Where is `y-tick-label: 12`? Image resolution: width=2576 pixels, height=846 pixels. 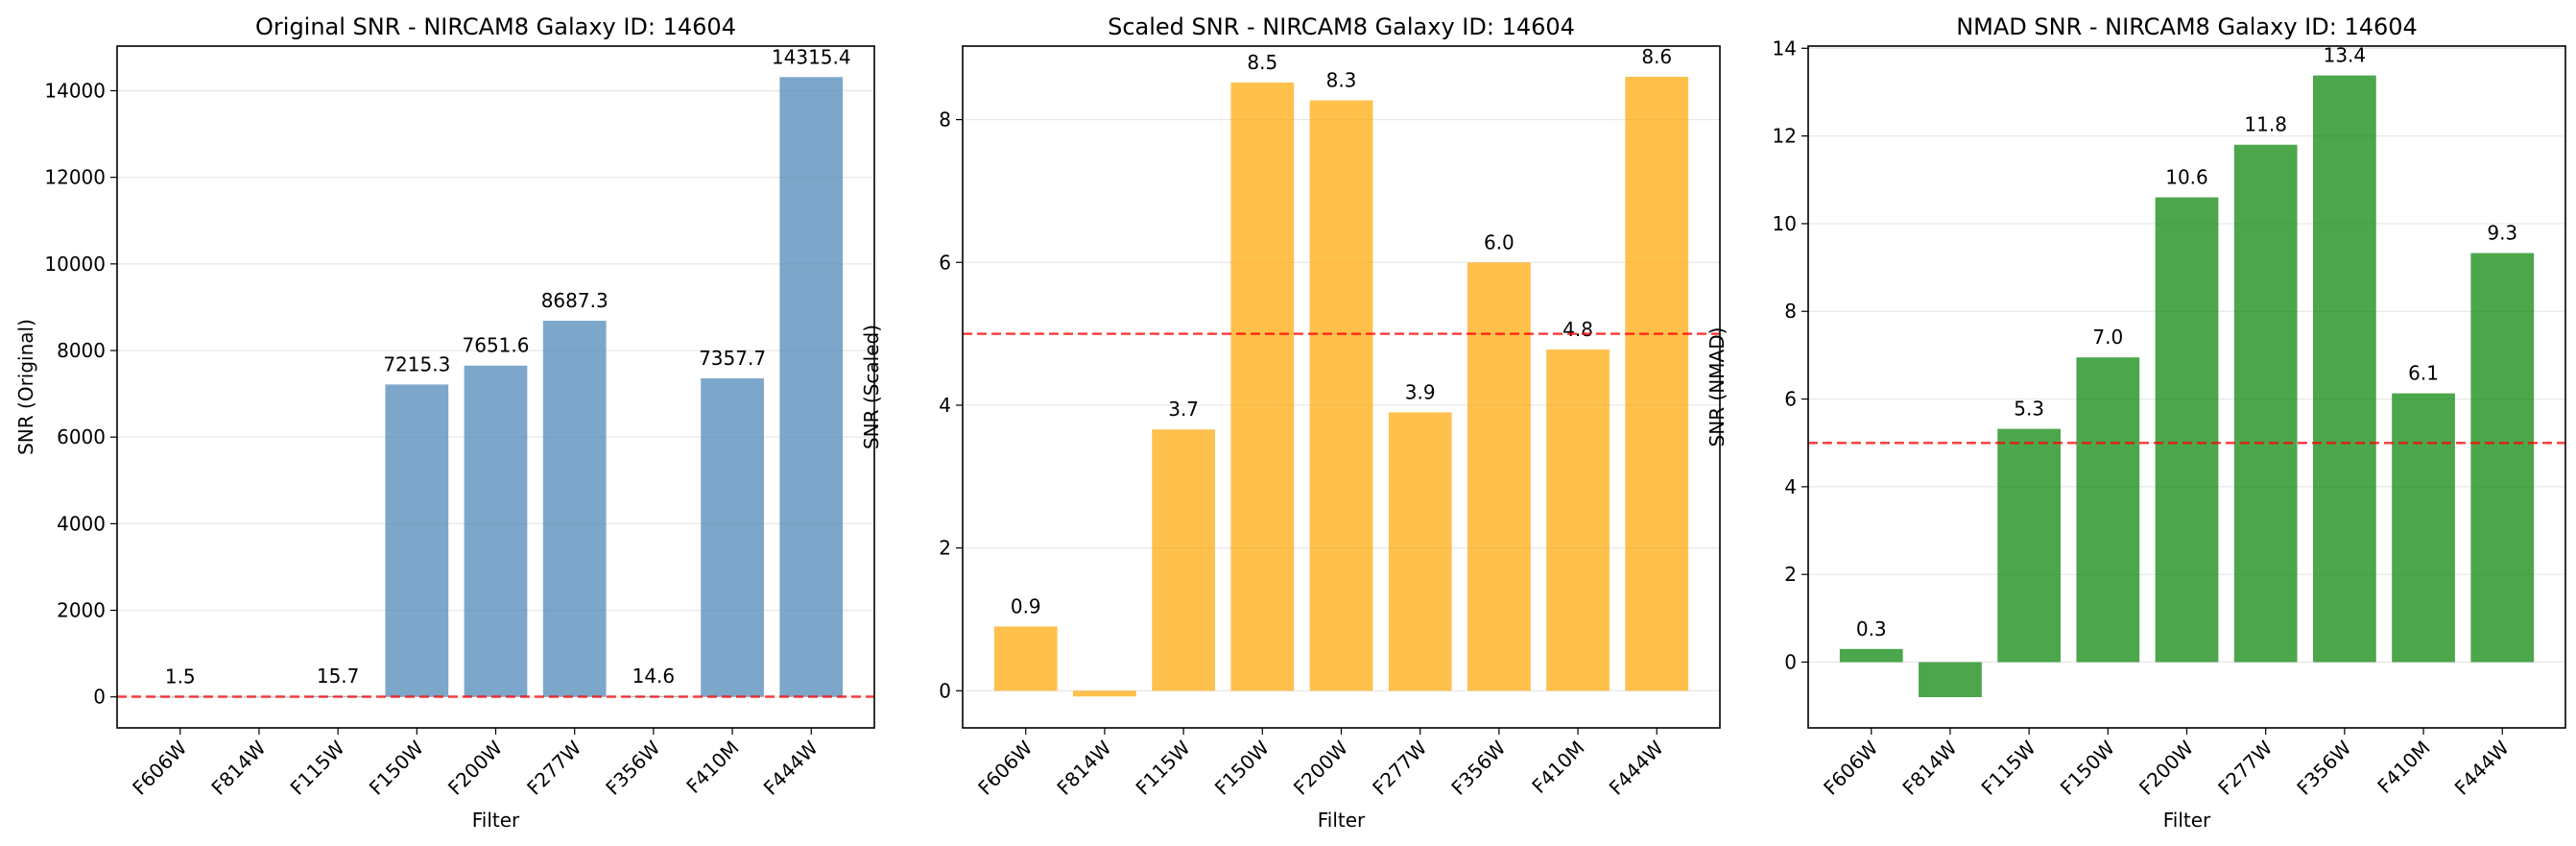
y-tick-label: 12 is located at coordinates (1785, 136).